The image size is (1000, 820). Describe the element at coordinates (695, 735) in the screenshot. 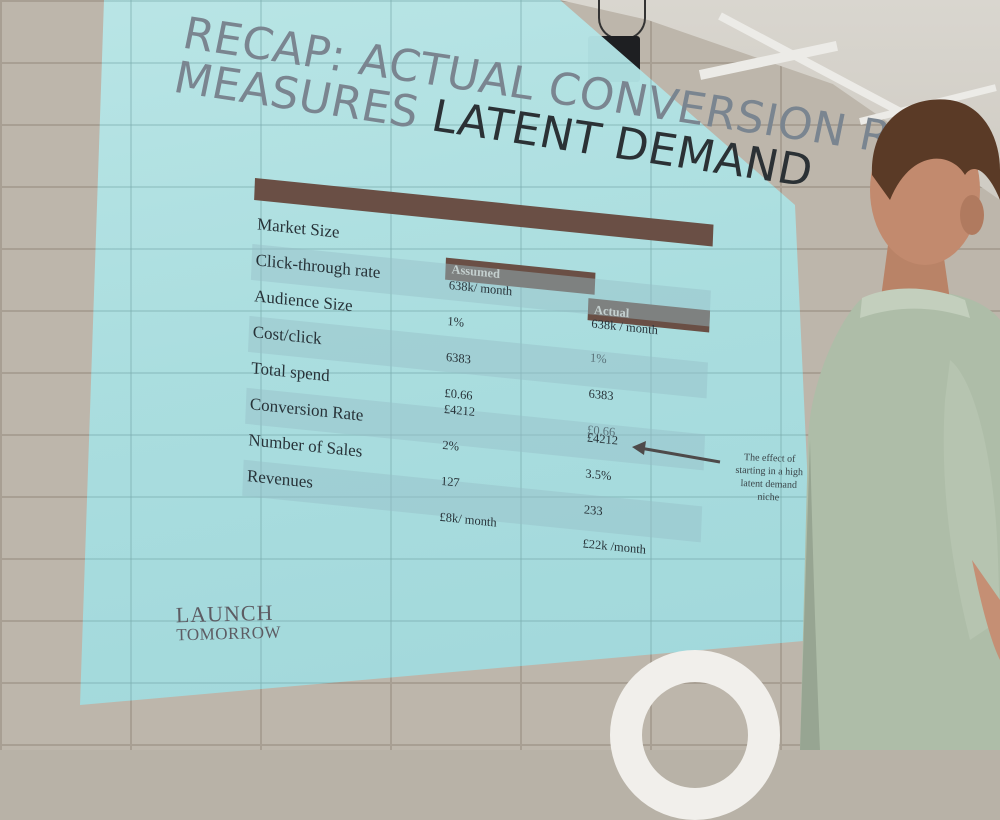

I see `white-letter-sculpture` at that location.